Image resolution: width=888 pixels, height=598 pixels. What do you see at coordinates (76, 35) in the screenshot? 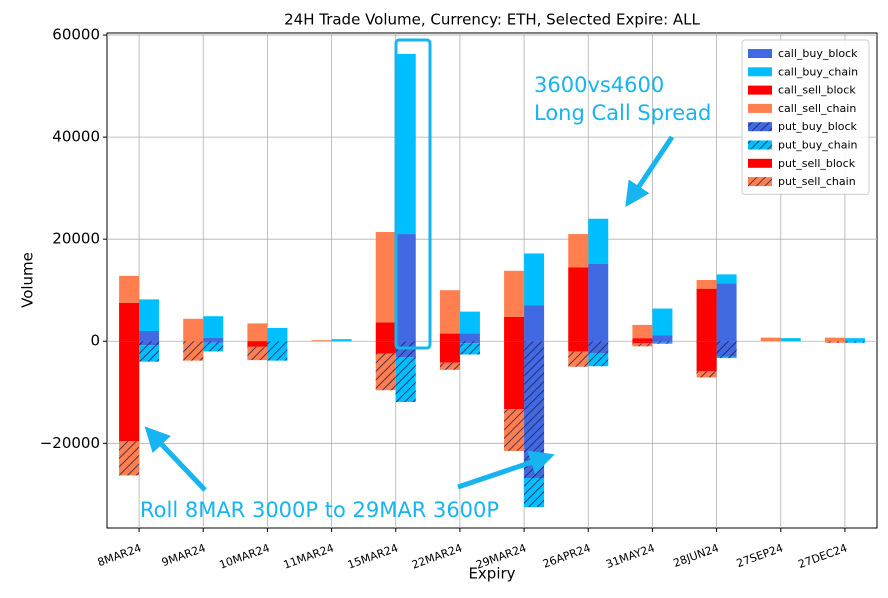
I see `y-tick-label: 60000` at bounding box center [76, 35].